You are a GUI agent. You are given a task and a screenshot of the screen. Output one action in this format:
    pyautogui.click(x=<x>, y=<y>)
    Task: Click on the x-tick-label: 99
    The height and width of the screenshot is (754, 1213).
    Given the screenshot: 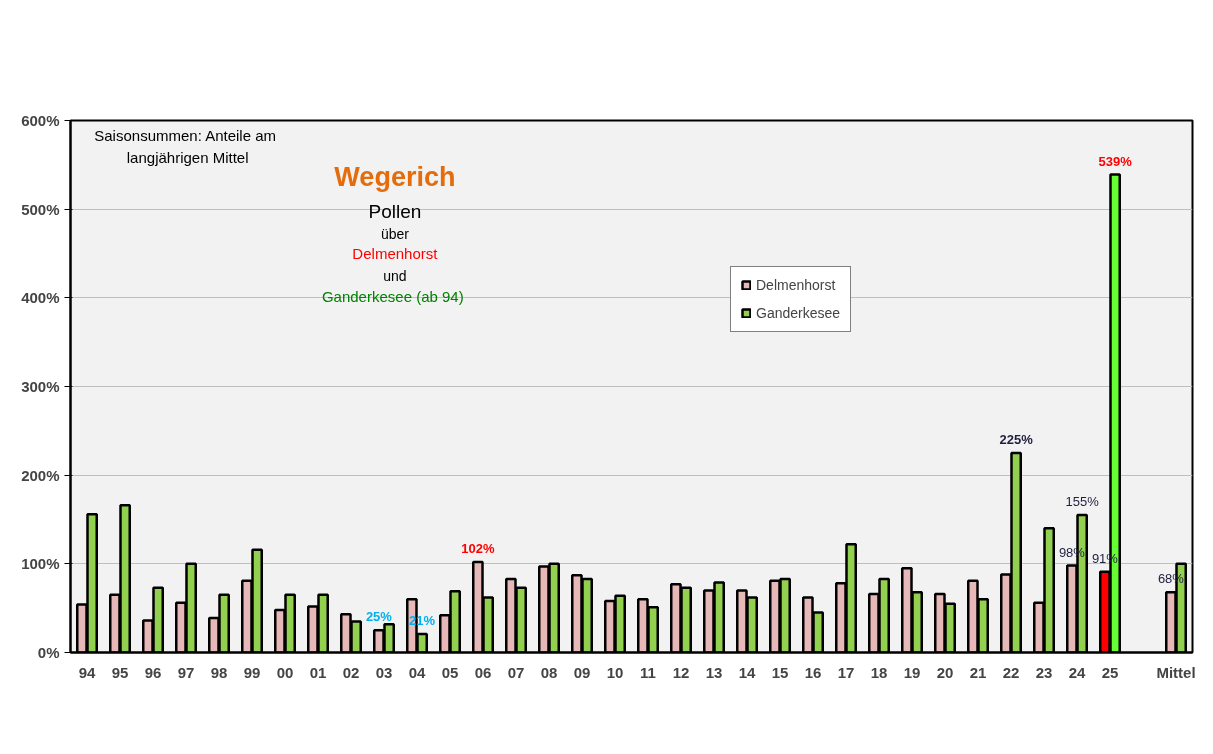 What is the action you would take?
    pyautogui.click(x=252, y=672)
    